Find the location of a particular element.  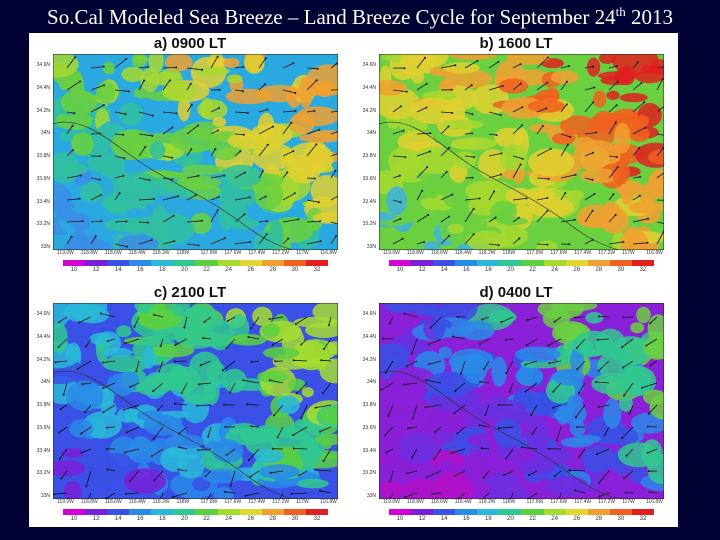

longitude-tick-label: 116.8W is located at coordinates (654, 253).